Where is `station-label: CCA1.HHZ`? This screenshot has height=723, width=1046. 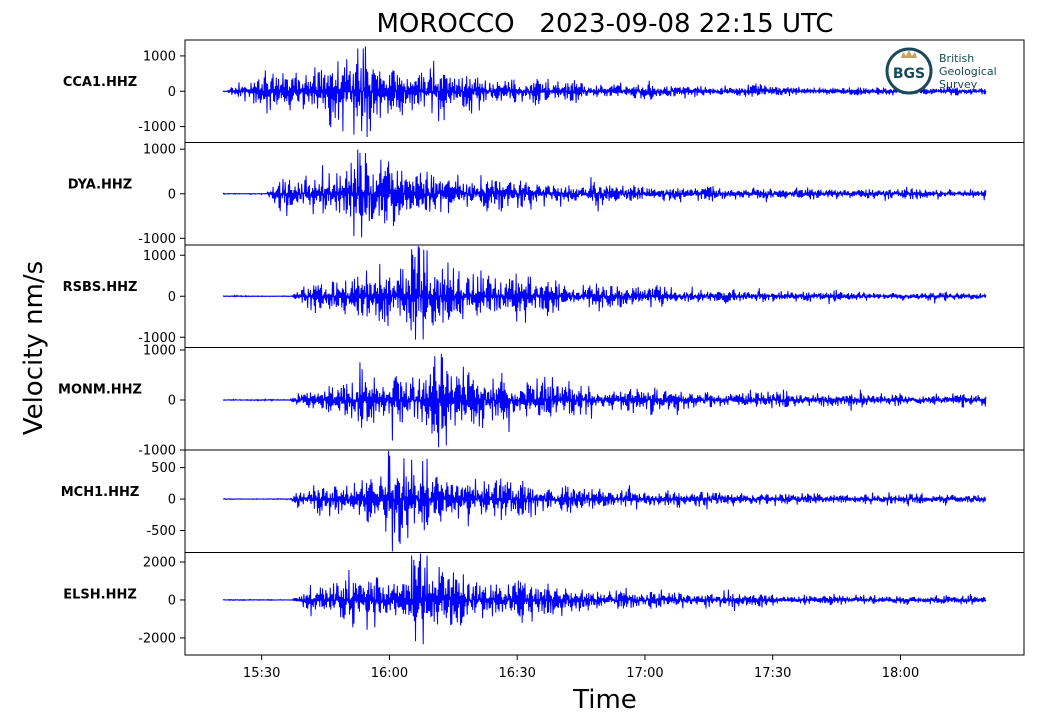
station-label: CCA1.HHZ is located at coordinates (100, 82).